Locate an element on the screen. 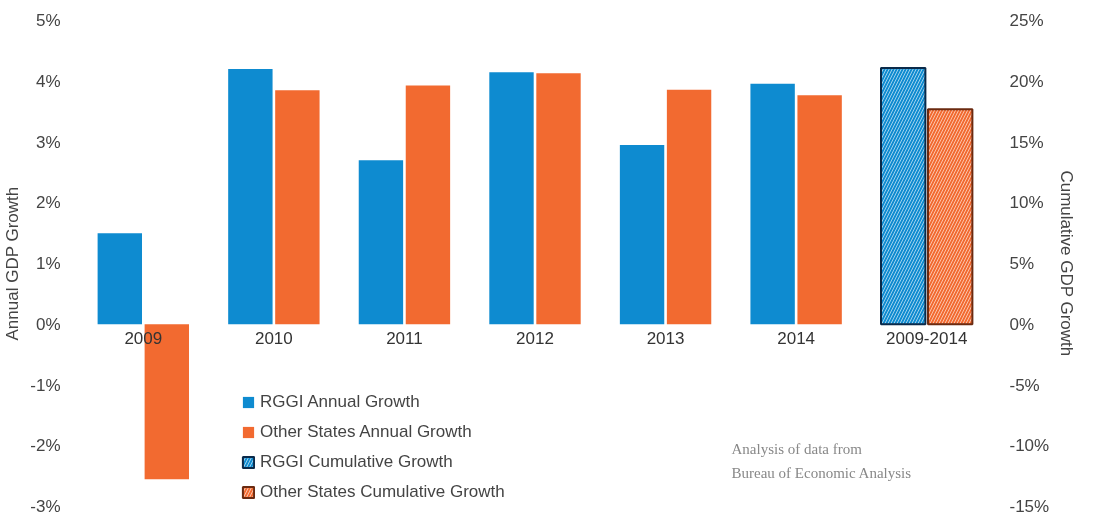 The height and width of the screenshot is (518, 1093). y2-tick-label: 10% is located at coordinates (1026, 203).